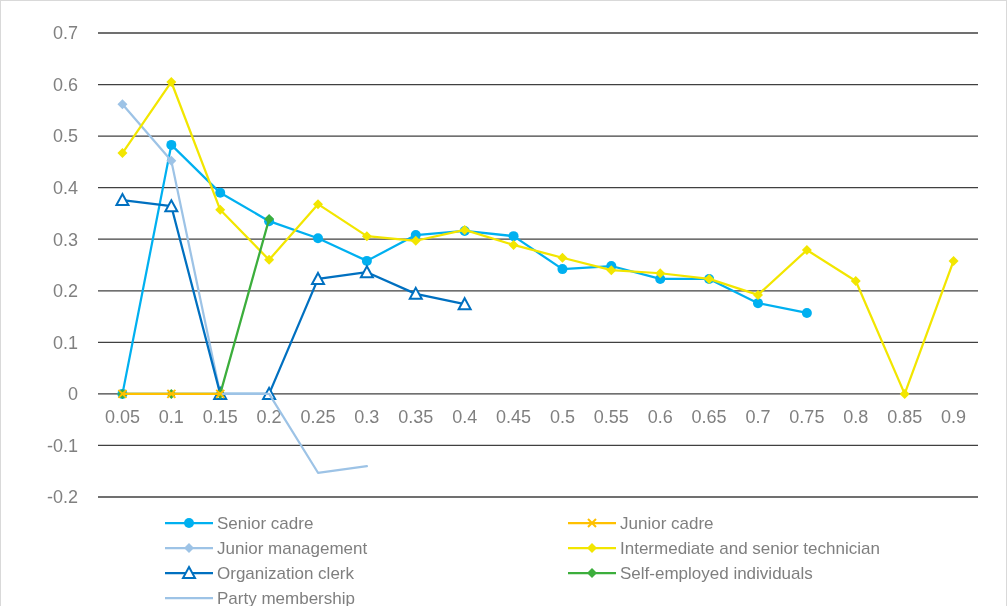  I want to click on x-tick-label: 0.15, so click(220, 416).